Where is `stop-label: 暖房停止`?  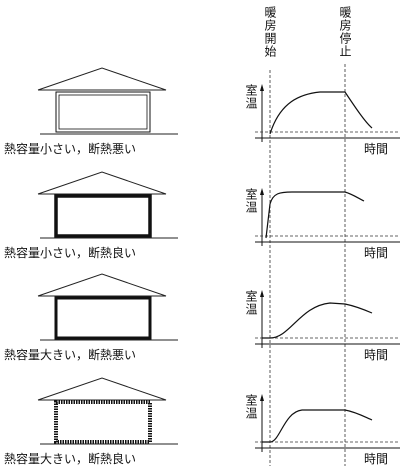 stop-label: 暖房停止 is located at coordinates (345, 32).